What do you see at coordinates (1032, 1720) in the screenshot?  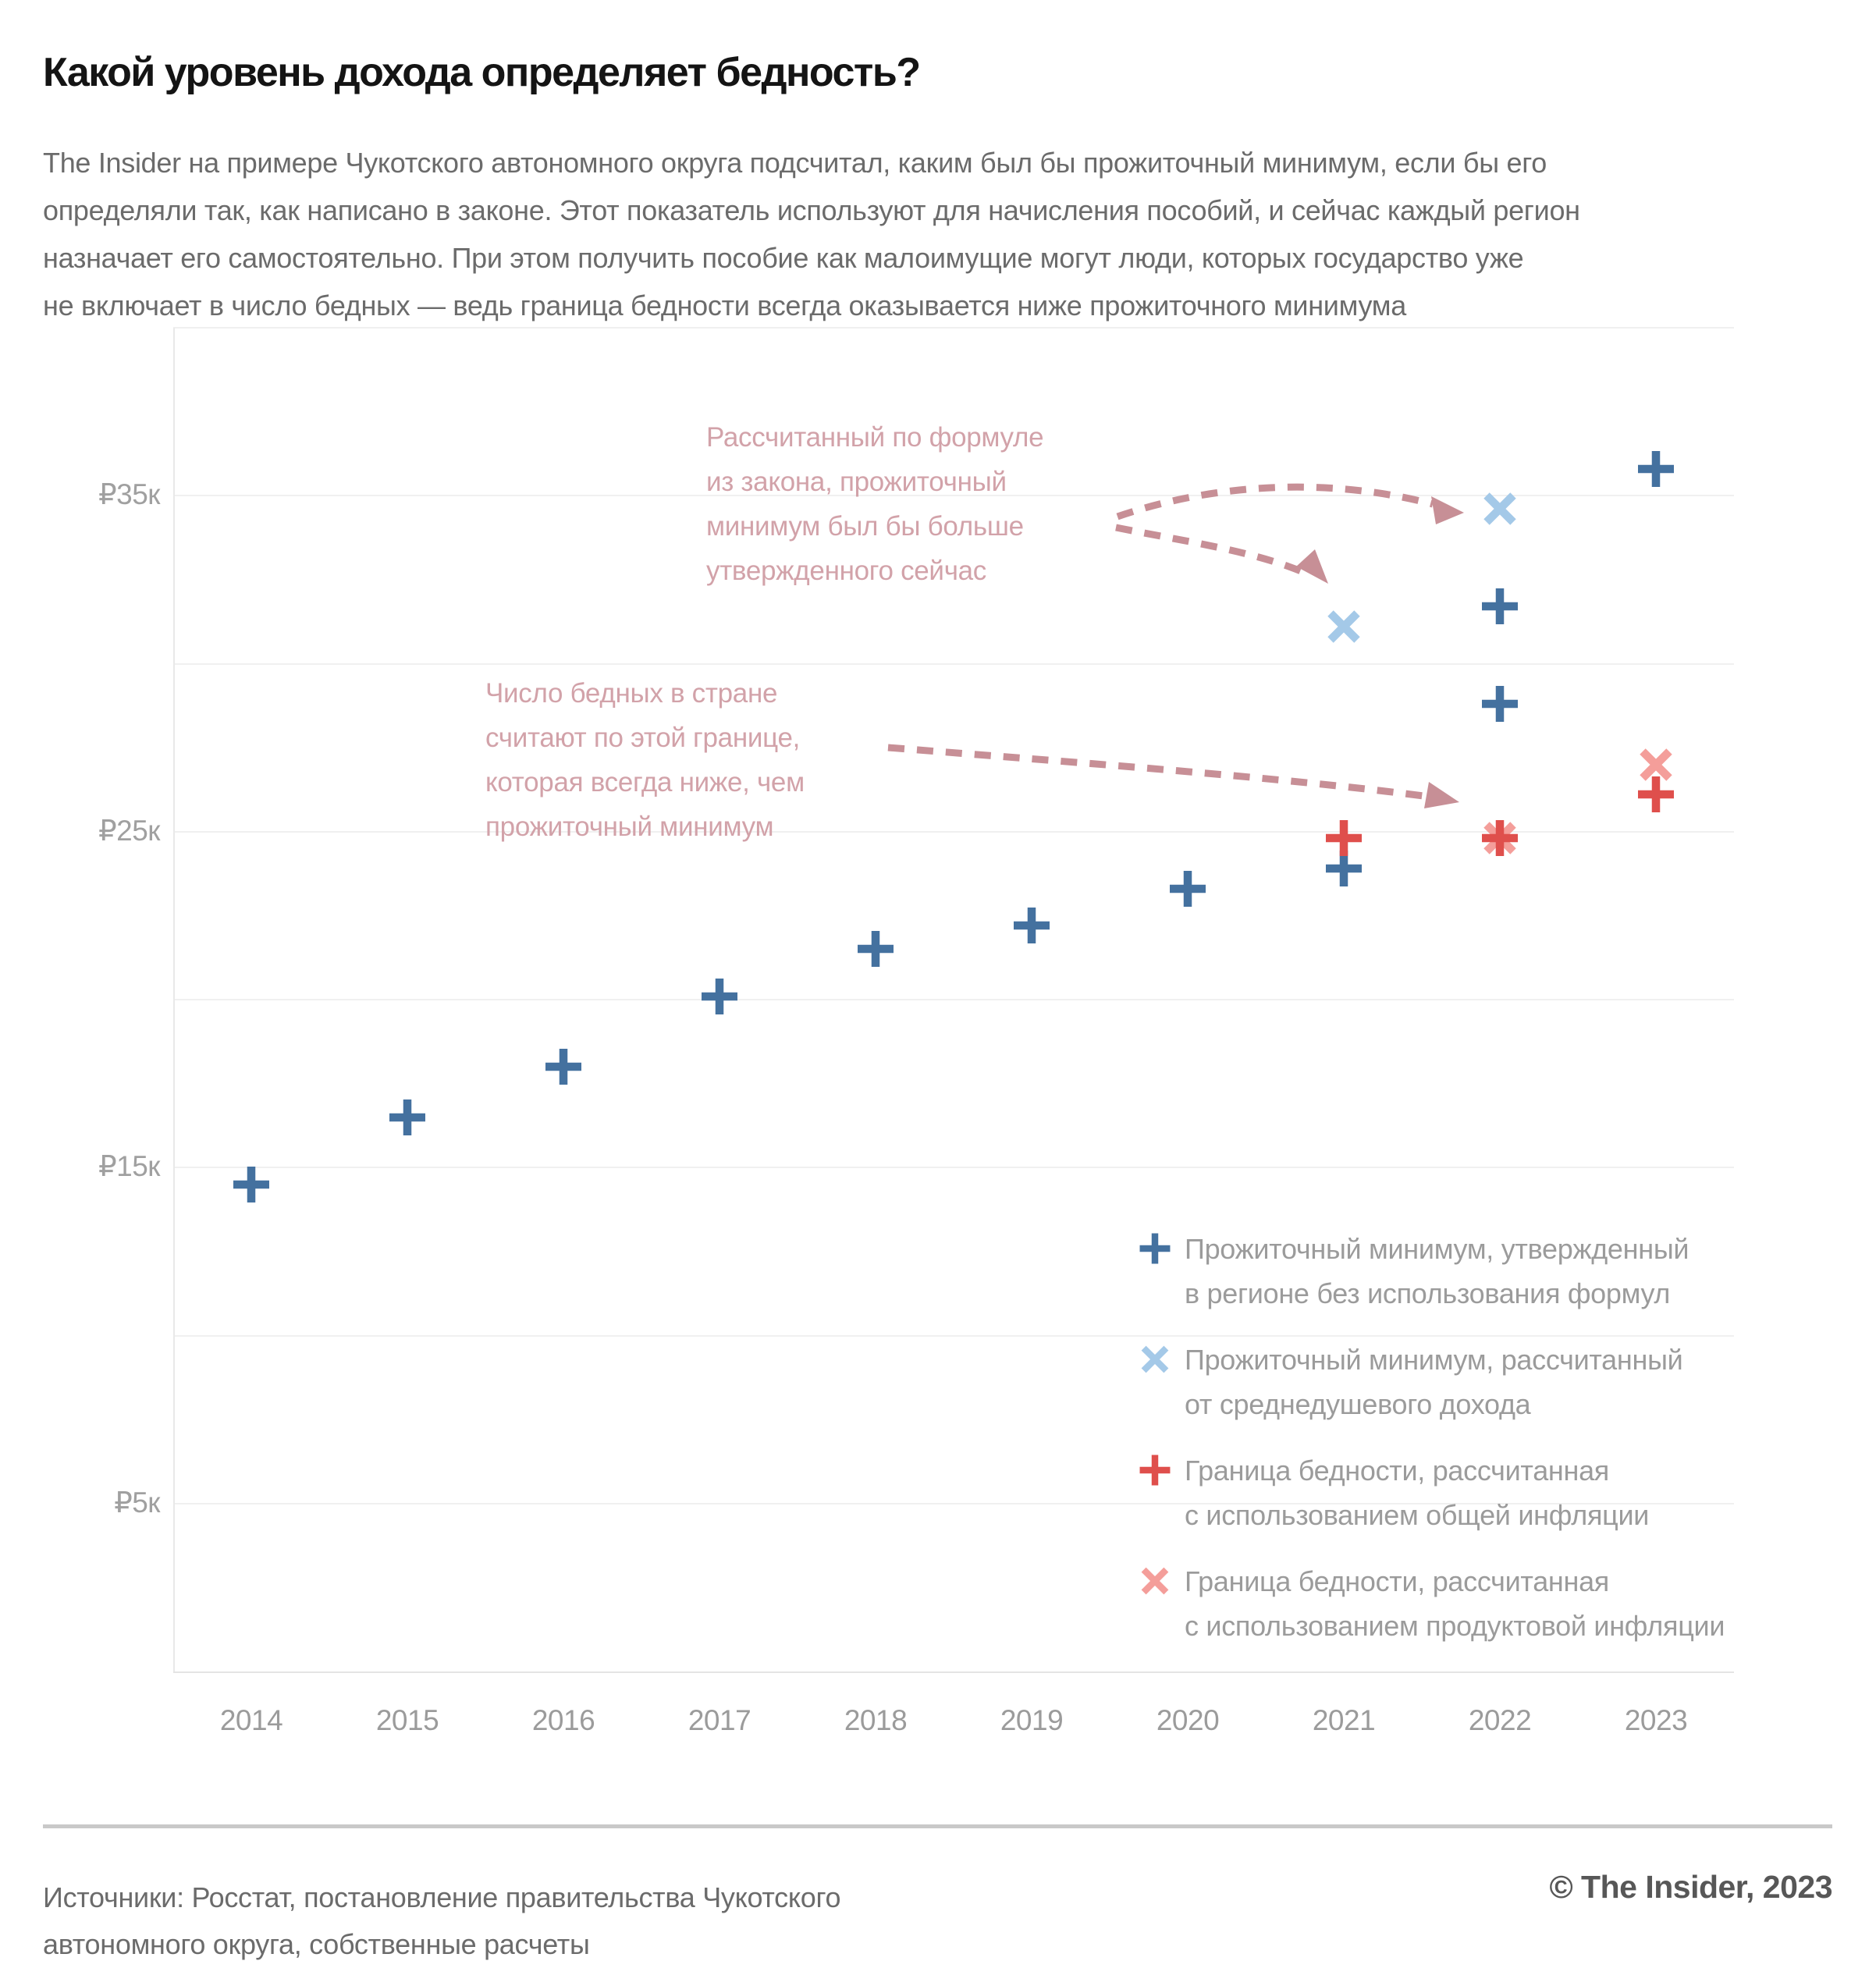 I see `x-axis-label: 2019` at bounding box center [1032, 1720].